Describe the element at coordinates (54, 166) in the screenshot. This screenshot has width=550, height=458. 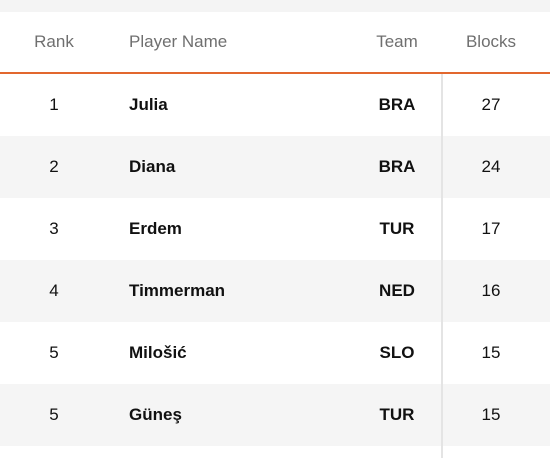
I see `rank-cell: 2` at that location.